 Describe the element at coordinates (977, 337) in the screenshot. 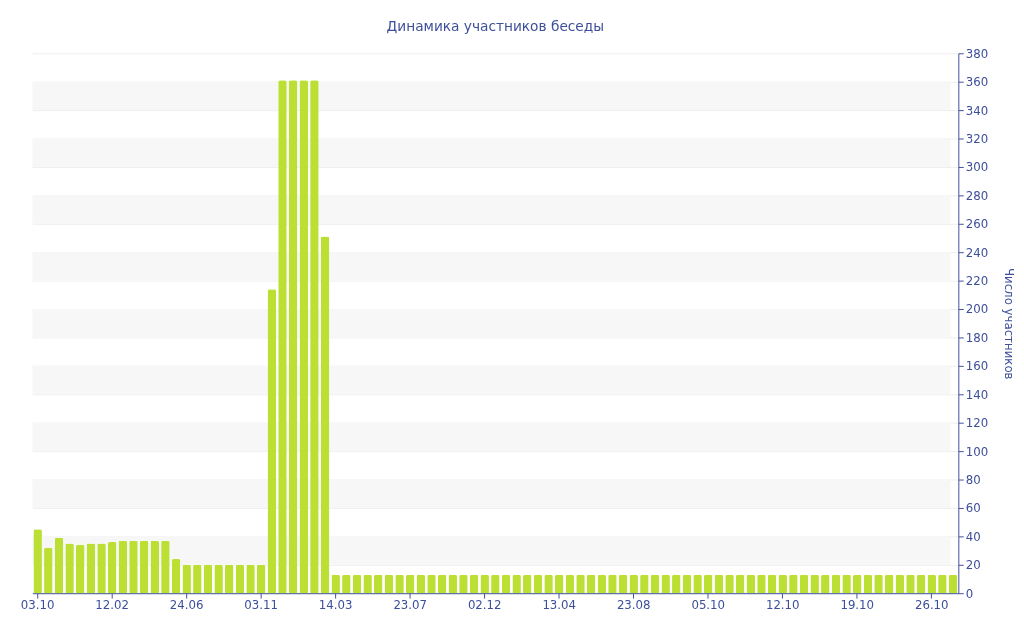

I see `y-tick-label: 180` at that location.